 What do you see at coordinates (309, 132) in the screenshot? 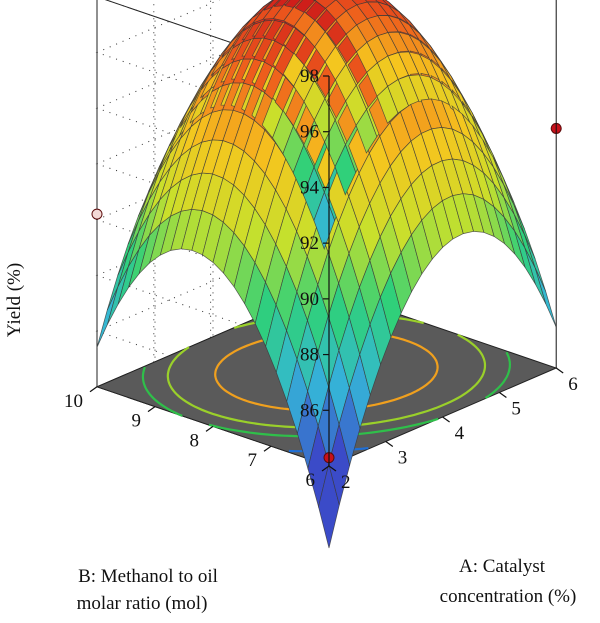
I see `z-tick-label: 96` at bounding box center [309, 132].